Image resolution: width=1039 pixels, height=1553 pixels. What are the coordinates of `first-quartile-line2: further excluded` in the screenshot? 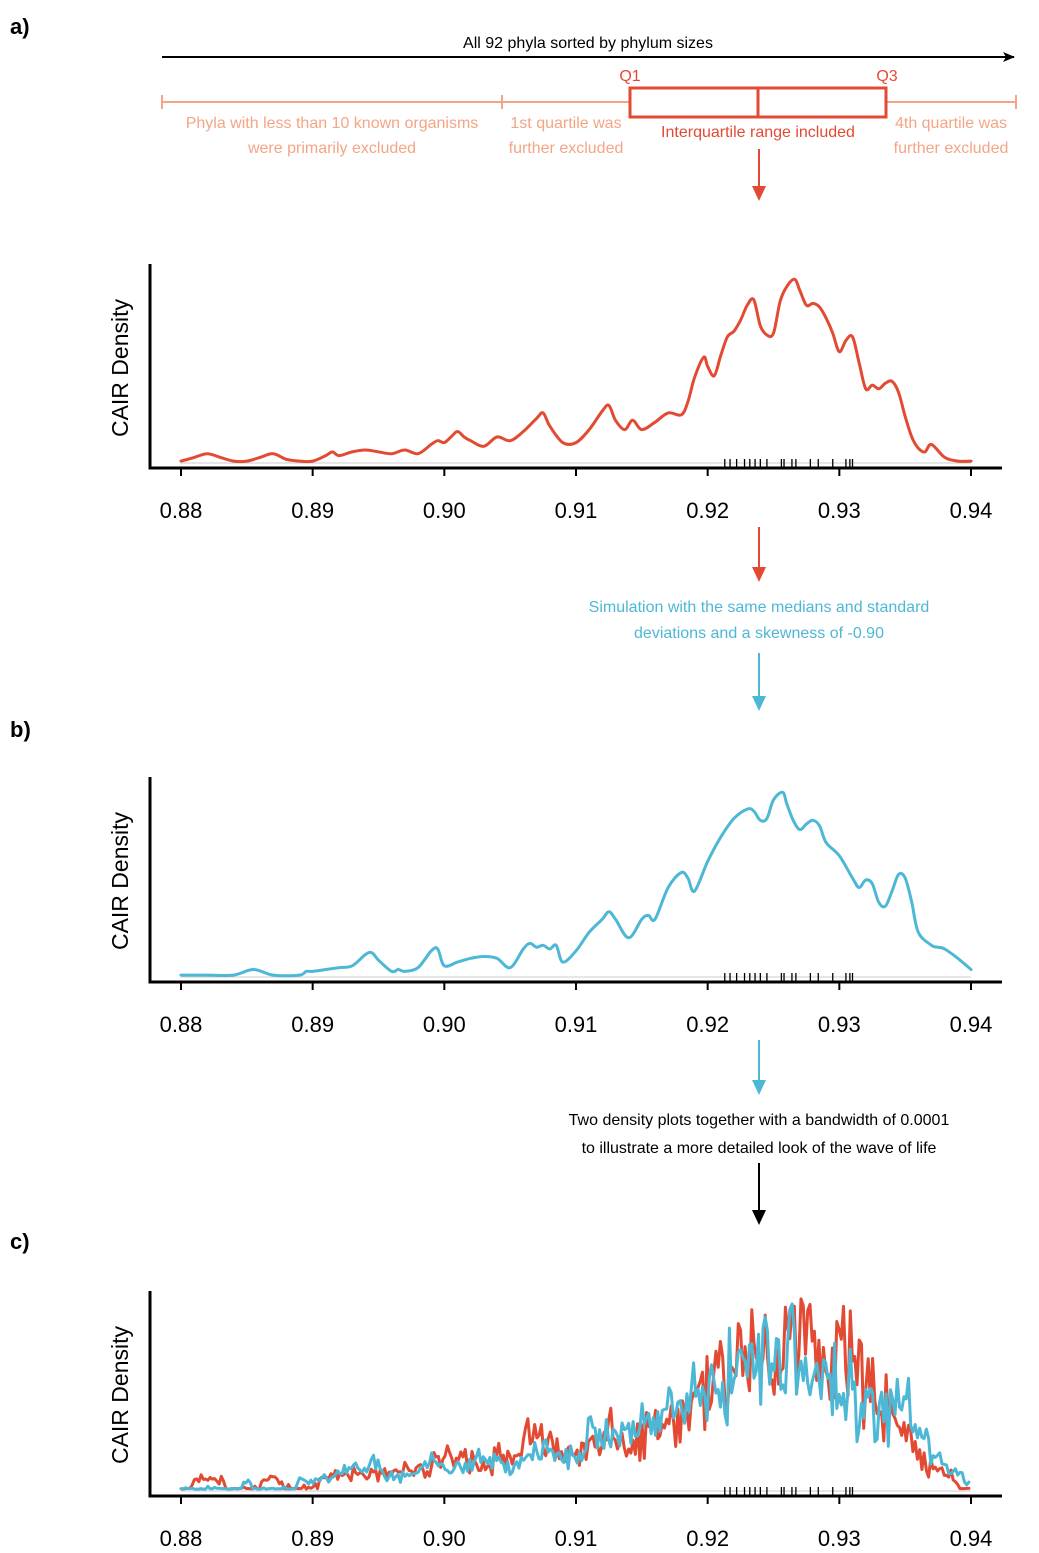 It's located at (566, 148).